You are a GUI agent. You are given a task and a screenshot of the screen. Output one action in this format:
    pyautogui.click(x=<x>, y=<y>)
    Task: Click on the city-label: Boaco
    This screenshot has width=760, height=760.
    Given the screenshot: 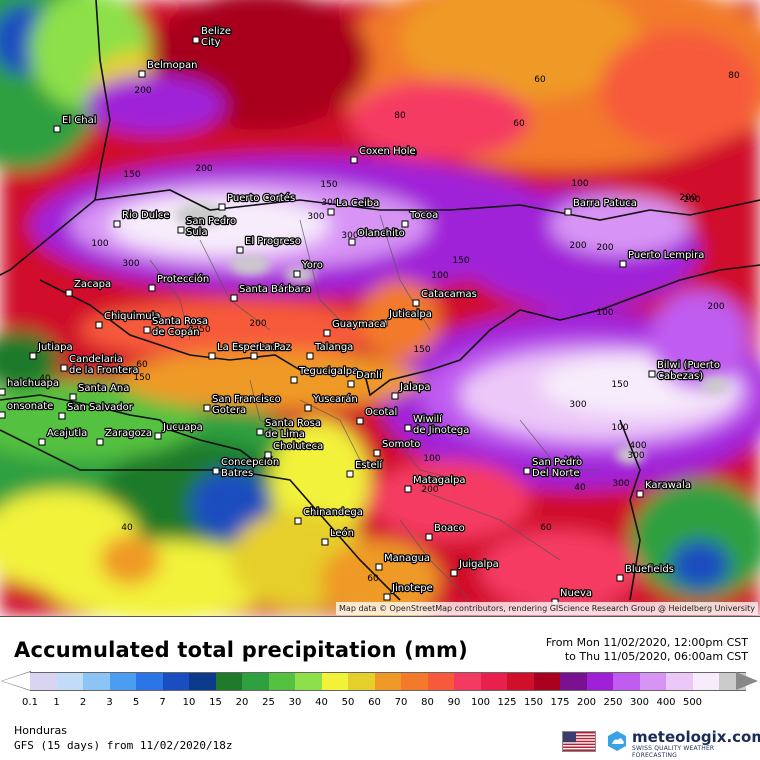 What is the action you would take?
    pyautogui.click(x=449, y=528)
    